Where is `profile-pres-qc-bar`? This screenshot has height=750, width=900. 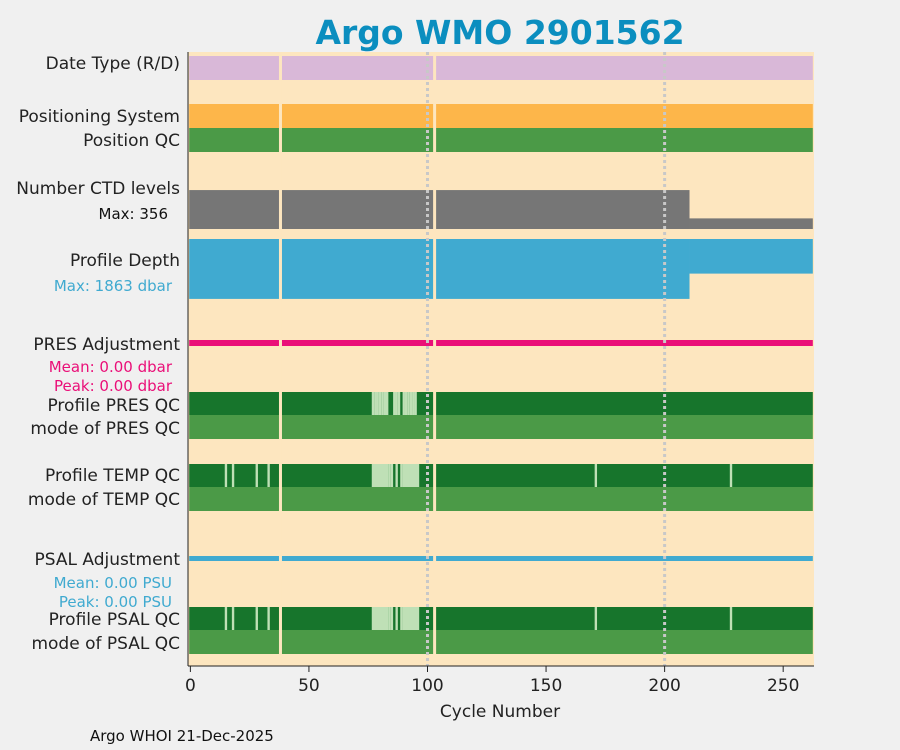
profile-pres-qc-bar is located at coordinates (501, 403).